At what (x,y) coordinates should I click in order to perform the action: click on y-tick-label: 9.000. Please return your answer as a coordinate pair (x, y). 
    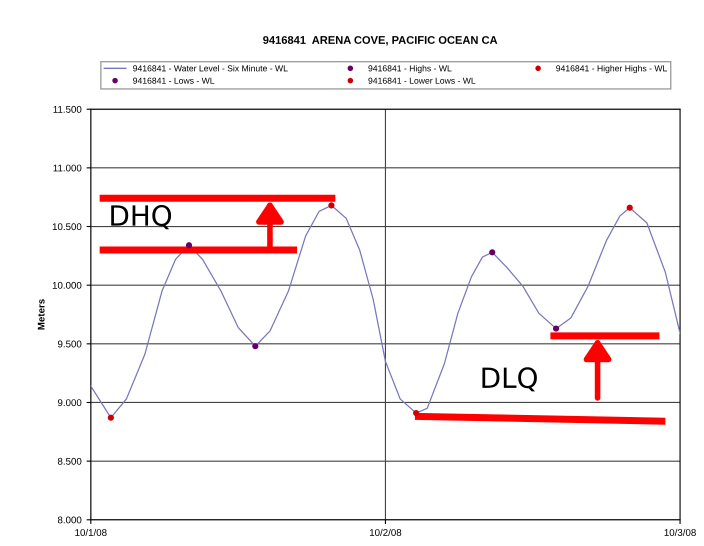
    Looking at the image, I should click on (70, 402).